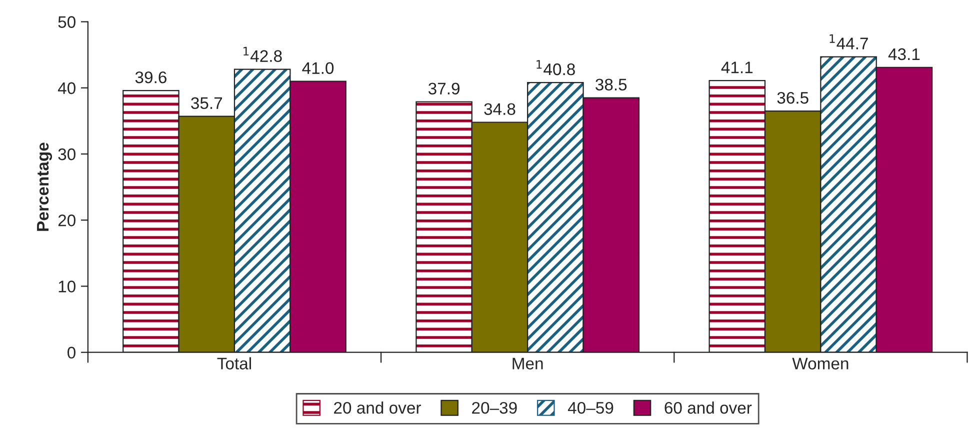 Image resolution: width=977 pixels, height=435 pixels. Describe the element at coordinates (555, 68) in the screenshot. I see `data-label: $^{1}$40.8` at that location.